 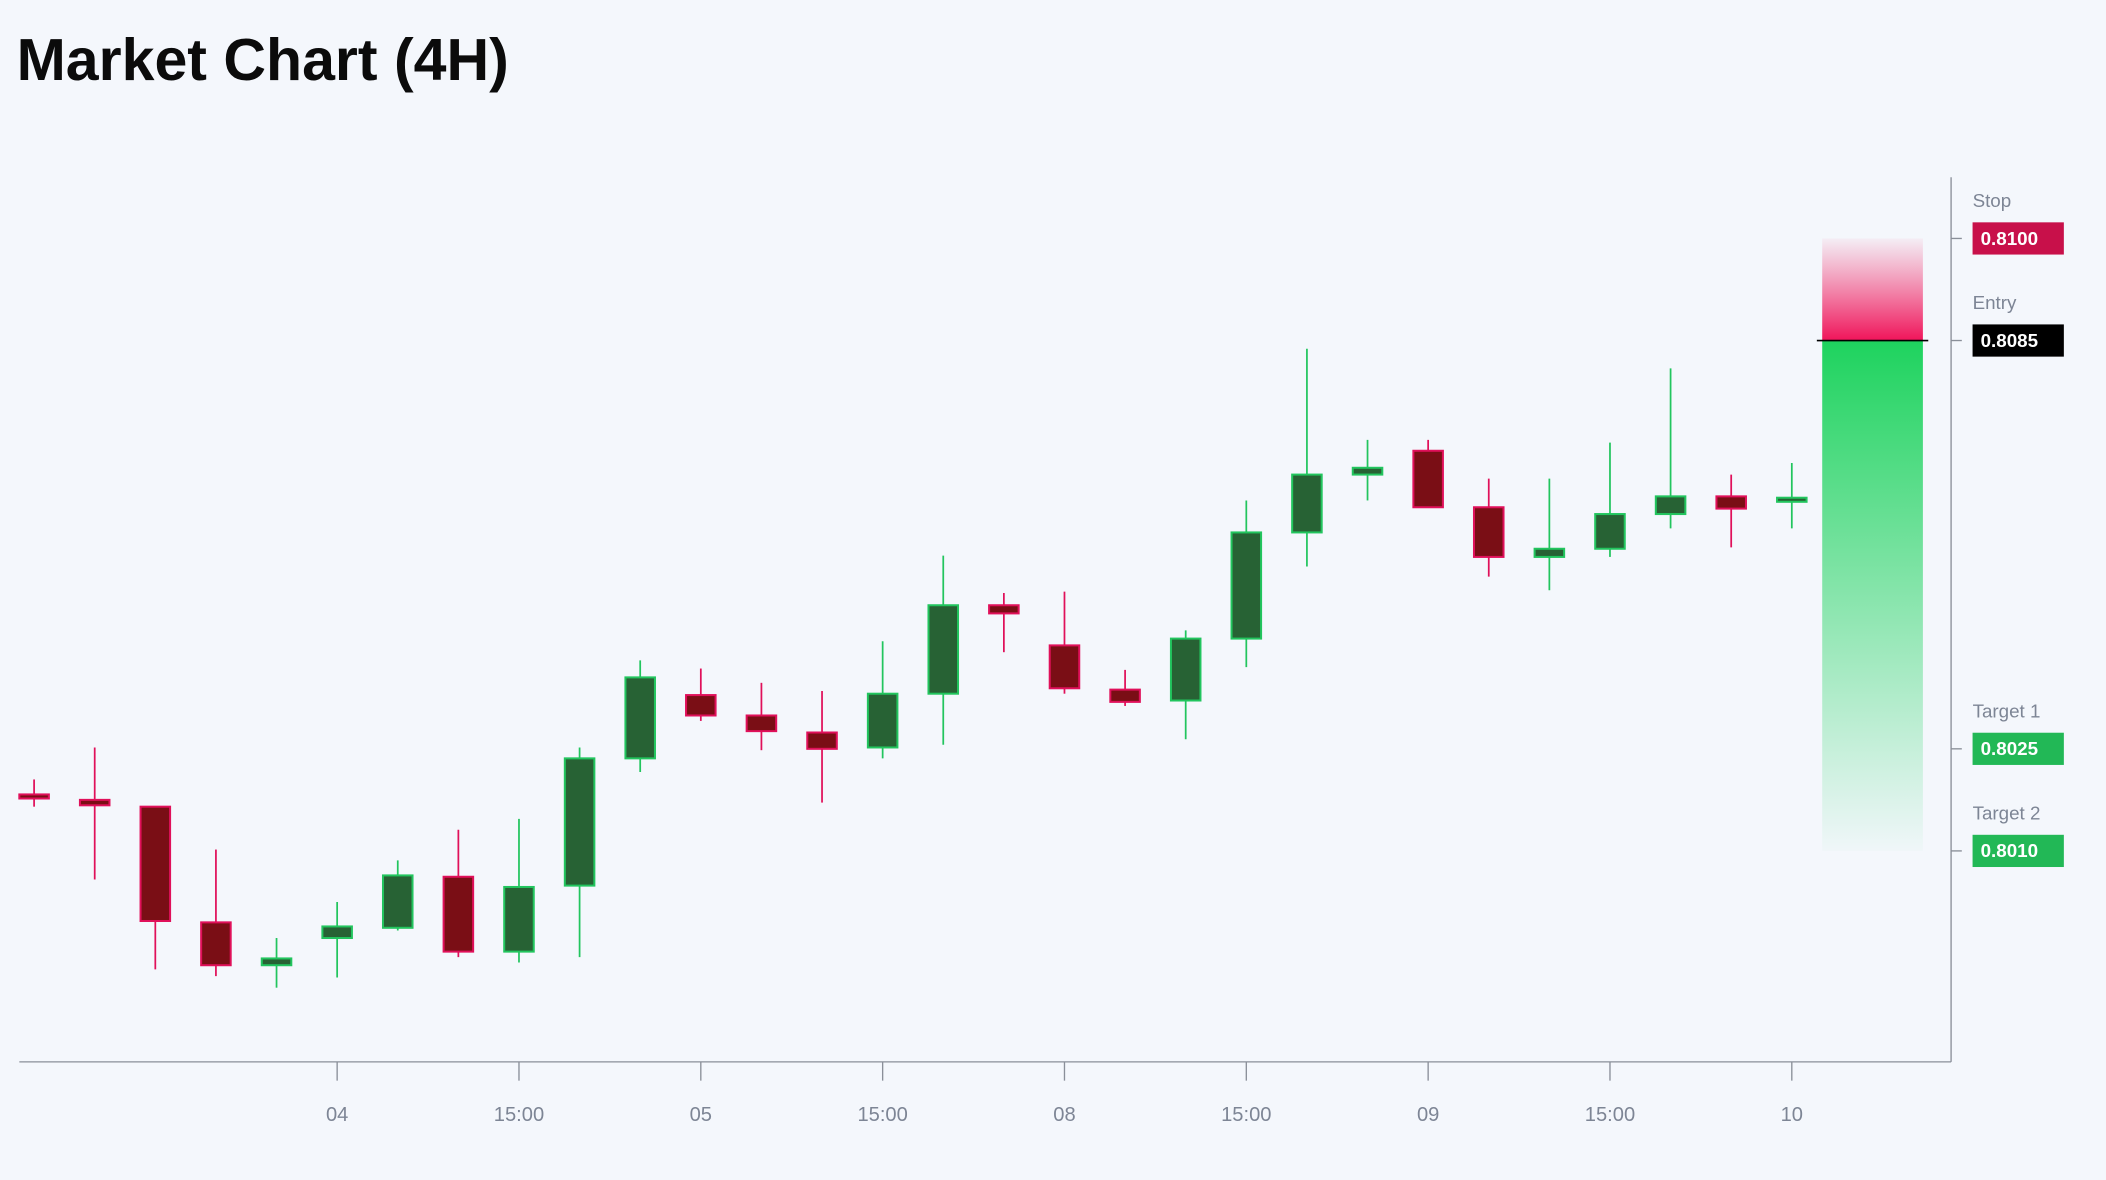 What do you see at coordinates (1872, 289) in the screenshot?
I see `risk-zone` at bounding box center [1872, 289].